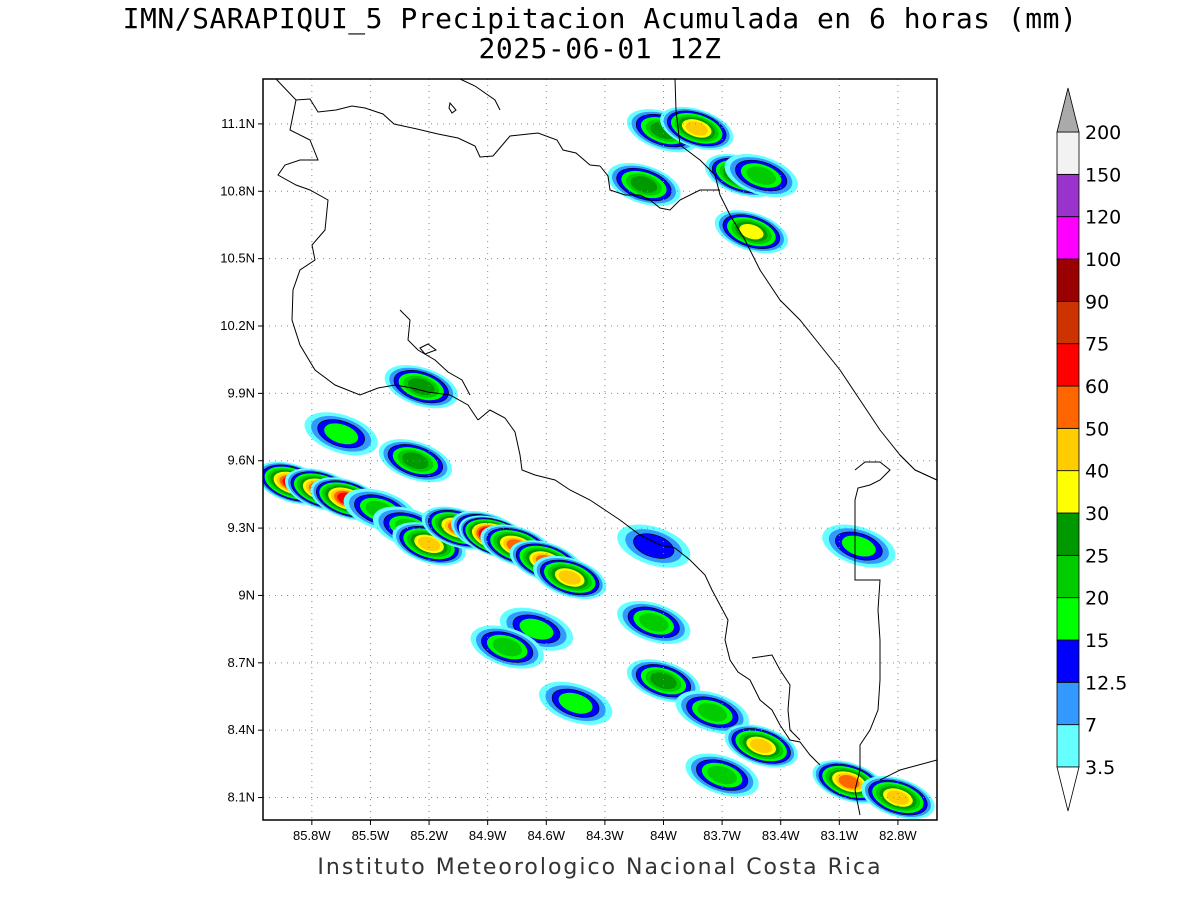  What do you see at coordinates (371, 835) in the screenshot?
I see `lon-tick-label: 85.5W` at bounding box center [371, 835].